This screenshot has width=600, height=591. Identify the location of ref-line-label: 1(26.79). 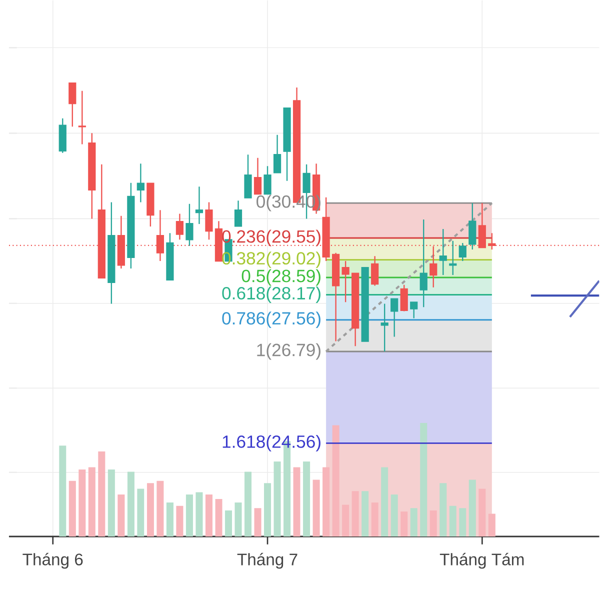
(288, 351).